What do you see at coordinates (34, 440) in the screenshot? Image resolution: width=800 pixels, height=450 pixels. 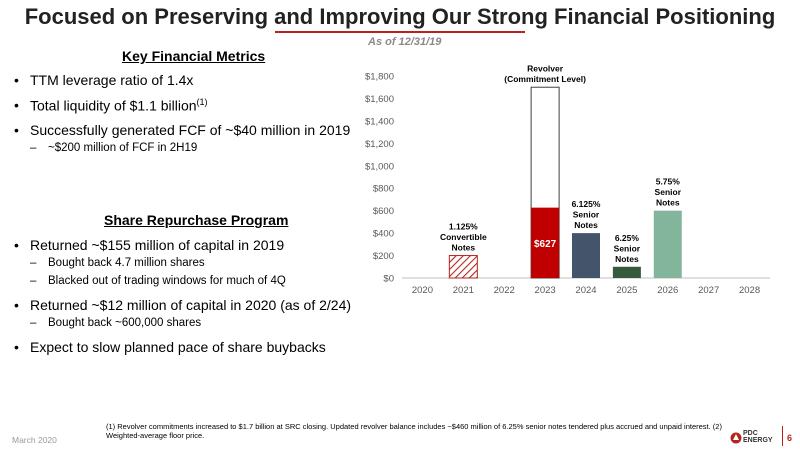 I see `footer-date: March 2020` at bounding box center [34, 440].